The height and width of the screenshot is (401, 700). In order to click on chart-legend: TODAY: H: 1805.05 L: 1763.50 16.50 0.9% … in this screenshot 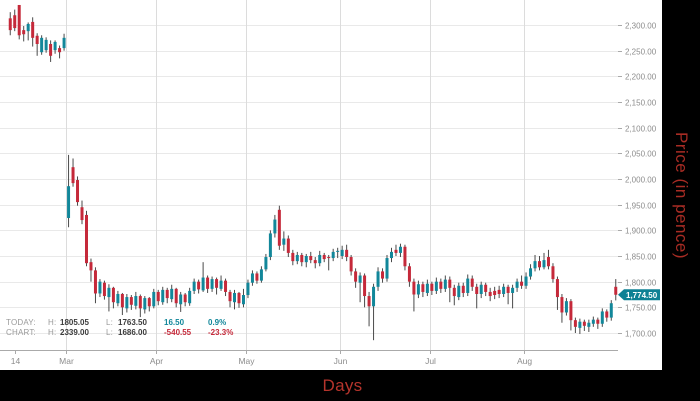, I will do `click(126, 328)`.